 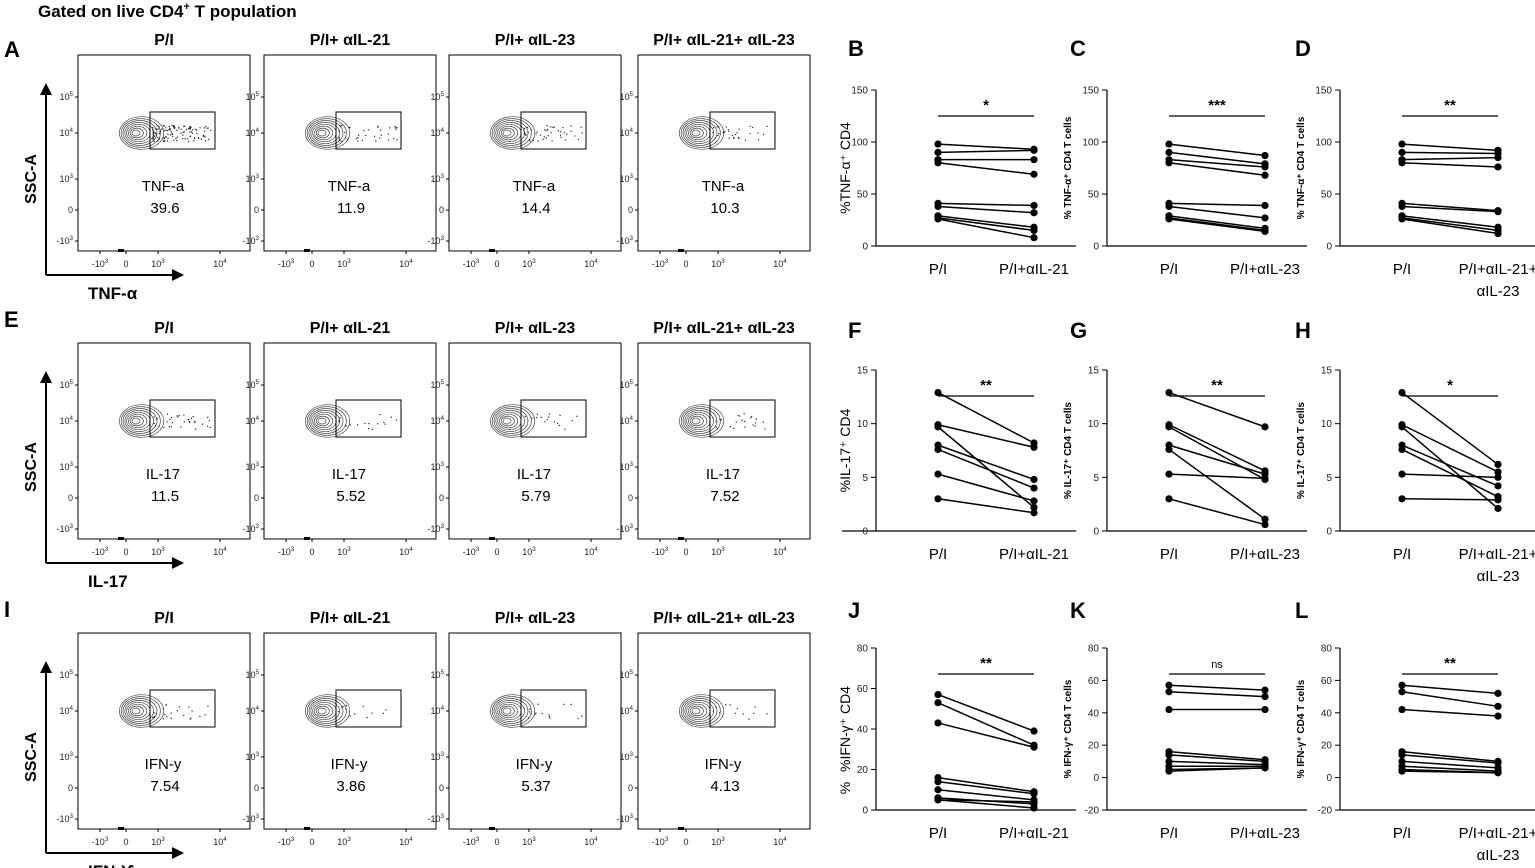 I want to click on gate-percentage: 5.79, so click(x=535, y=496).